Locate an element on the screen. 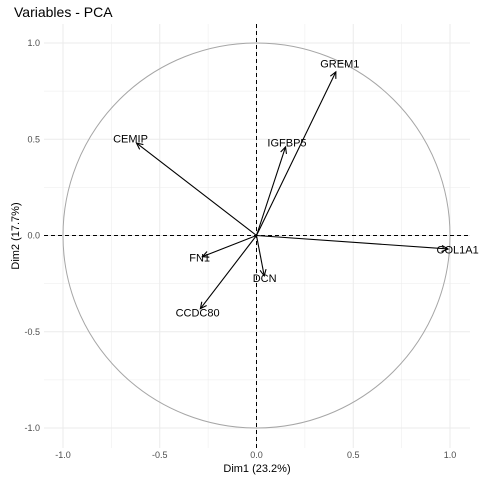  y-tick-label: 0.0 is located at coordinates (33, 236).